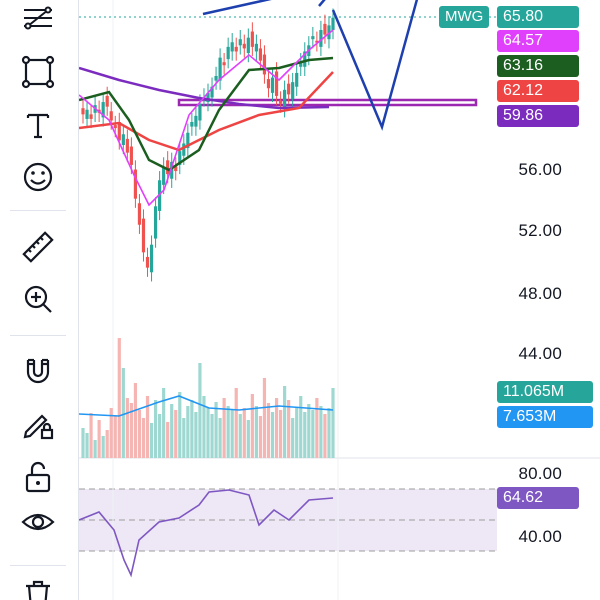  Describe the element at coordinates (38, 18) in the screenshot. I see `fib-lines-icon` at that location.